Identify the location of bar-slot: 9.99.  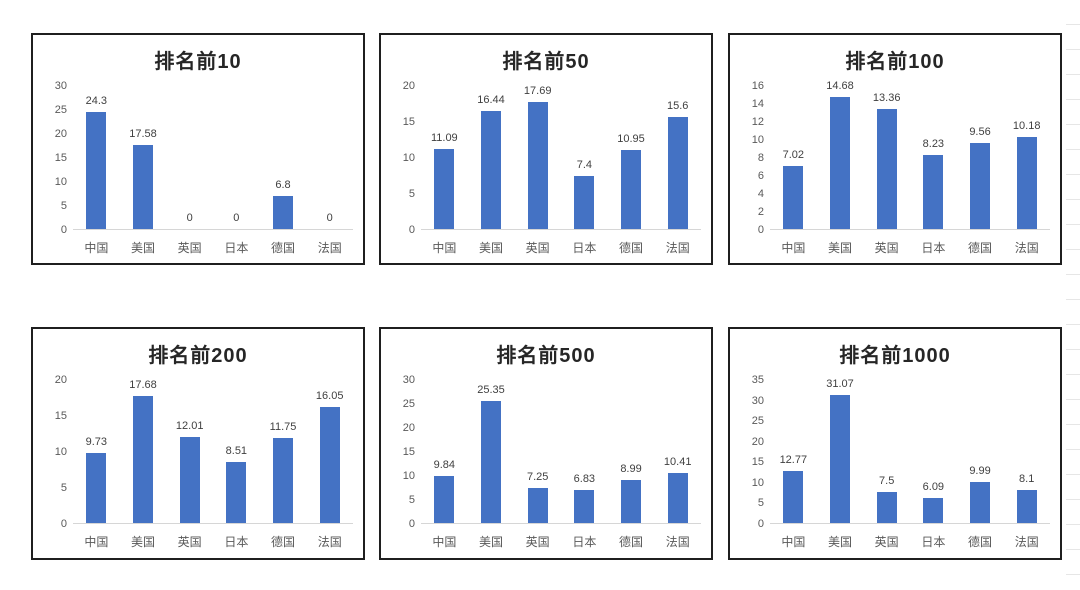
(980, 451).